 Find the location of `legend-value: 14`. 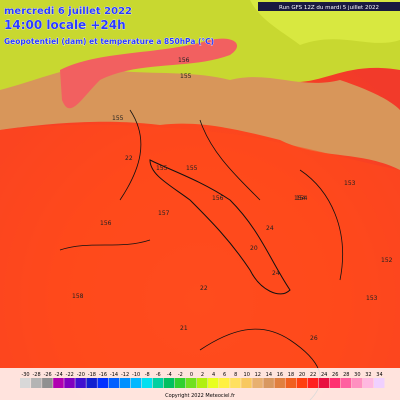

legend-value: 14 is located at coordinates (269, 375).